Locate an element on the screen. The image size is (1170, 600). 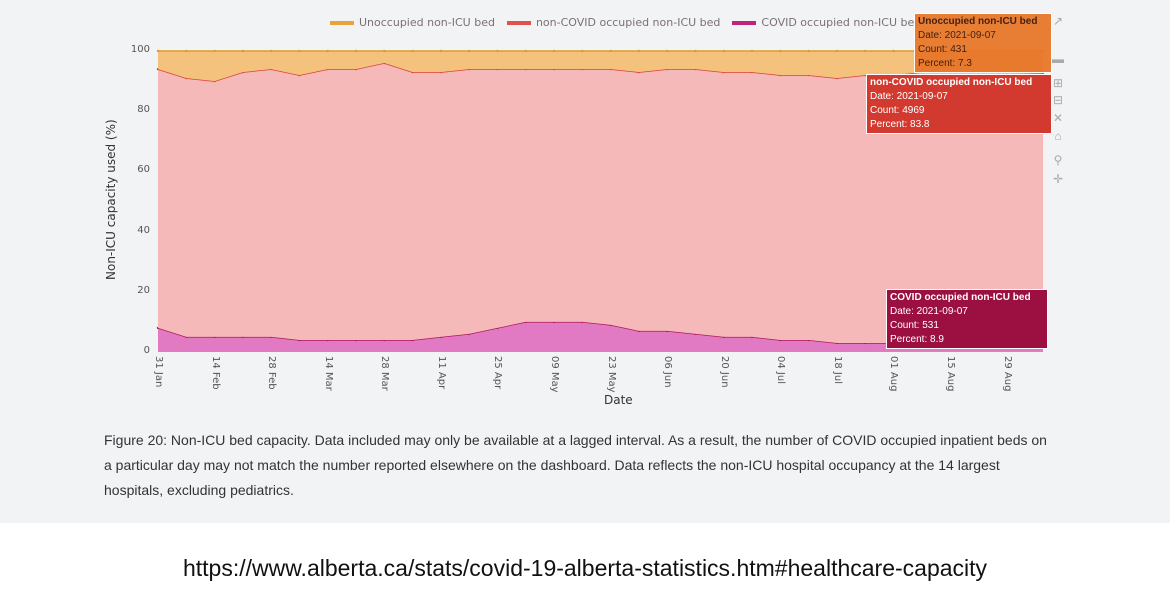
tooltip-unoccupied-date: Date: 2021-09-07 is located at coordinates (957, 35).